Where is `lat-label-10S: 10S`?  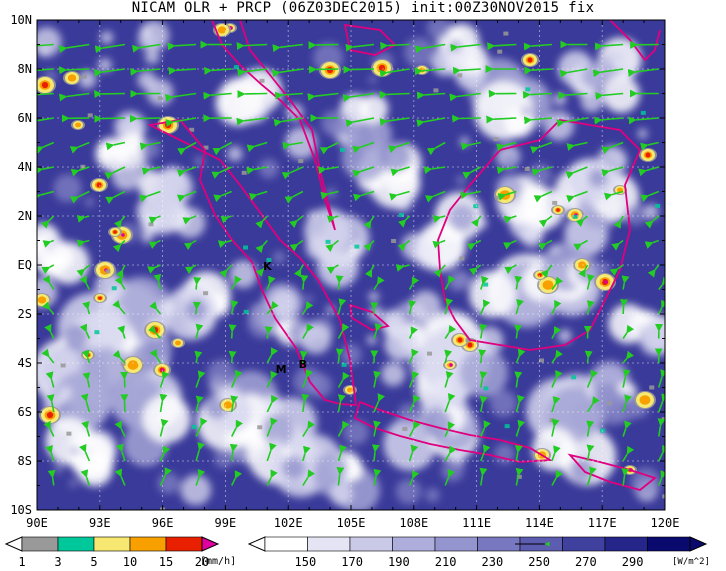 lat-label-10S: 10S is located at coordinates (21, 510).